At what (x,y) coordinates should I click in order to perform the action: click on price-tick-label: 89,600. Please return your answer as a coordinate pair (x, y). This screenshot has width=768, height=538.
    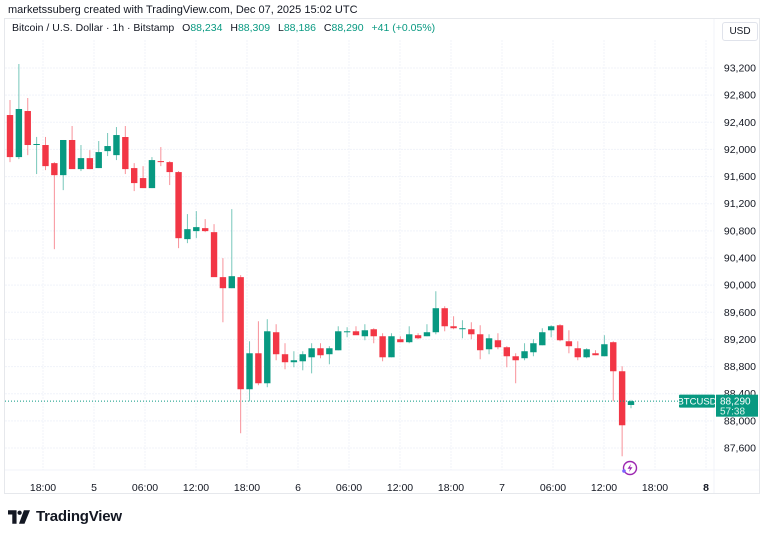
    Looking at the image, I should click on (740, 313).